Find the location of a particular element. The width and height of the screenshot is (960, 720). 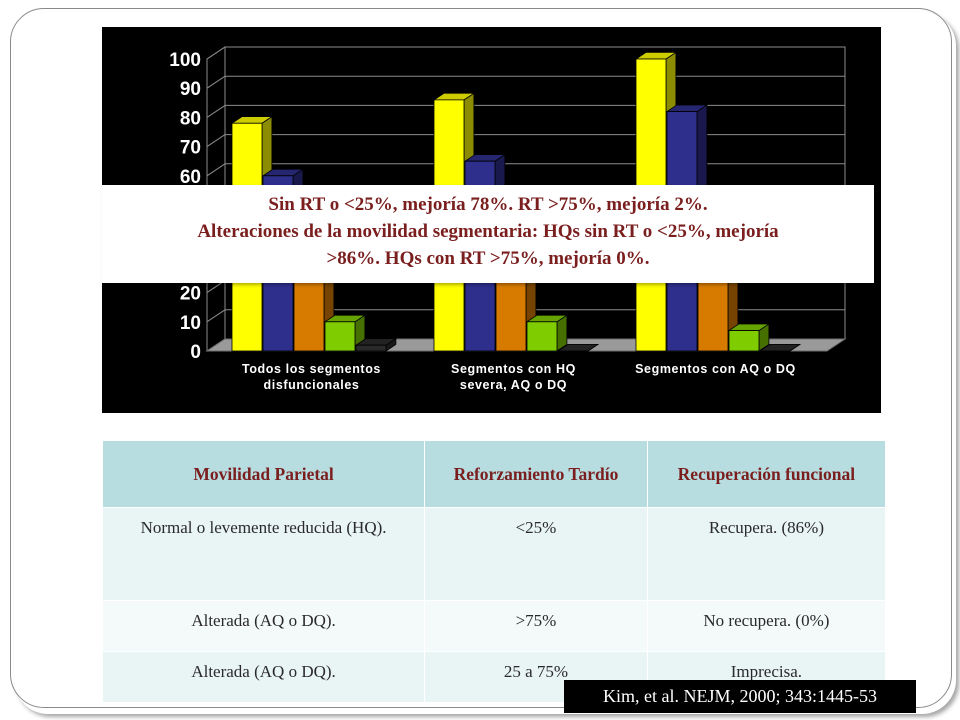

y-tick-label: 20 is located at coordinates (190, 294).